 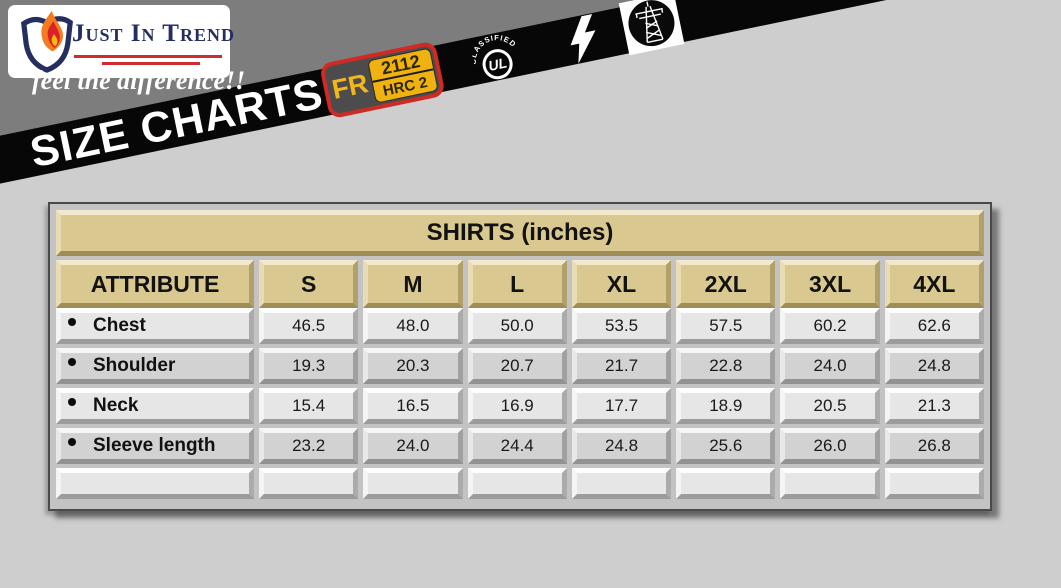 What do you see at coordinates (134, 365) in the screenshot?
I see `row-label: Shoulder` at bounding box center [134, 365].